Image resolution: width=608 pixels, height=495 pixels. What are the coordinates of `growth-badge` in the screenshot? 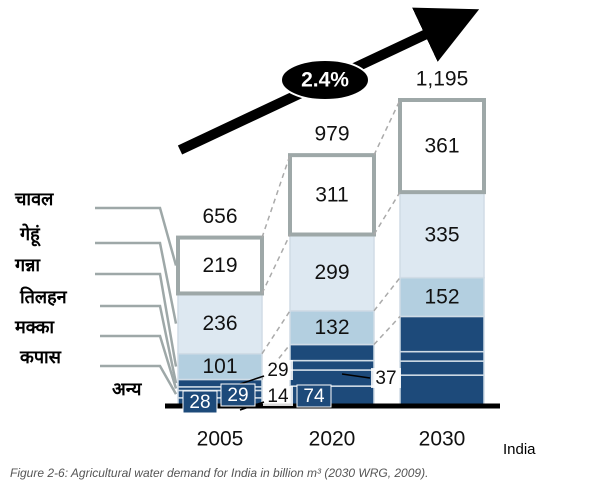 It's located at (325, 80).